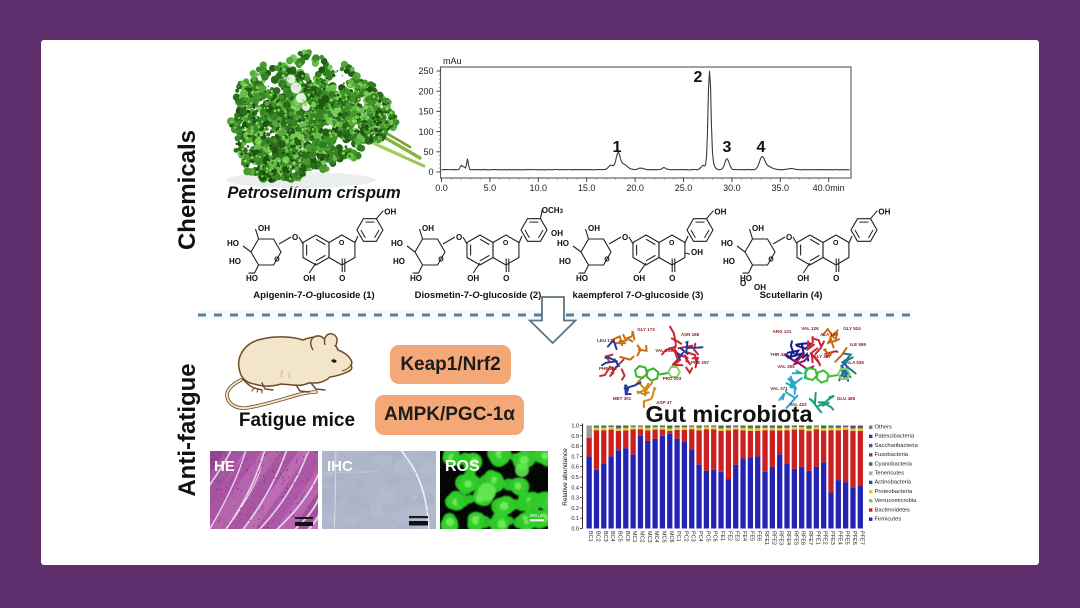  Describe the element at coordinates (782, 331) in the screenshot. I see `svg-text: ARG 121` at that location.